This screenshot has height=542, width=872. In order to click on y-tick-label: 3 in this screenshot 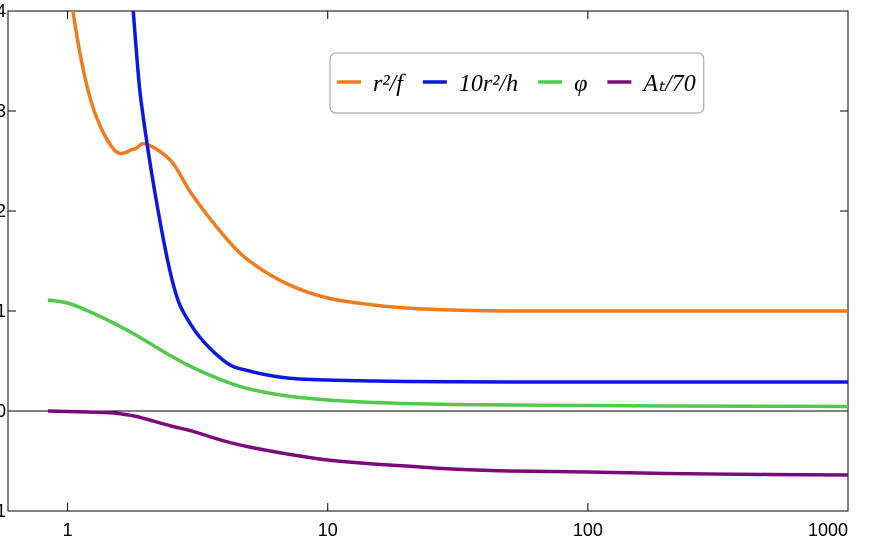, I will do `click(3, 111)`.